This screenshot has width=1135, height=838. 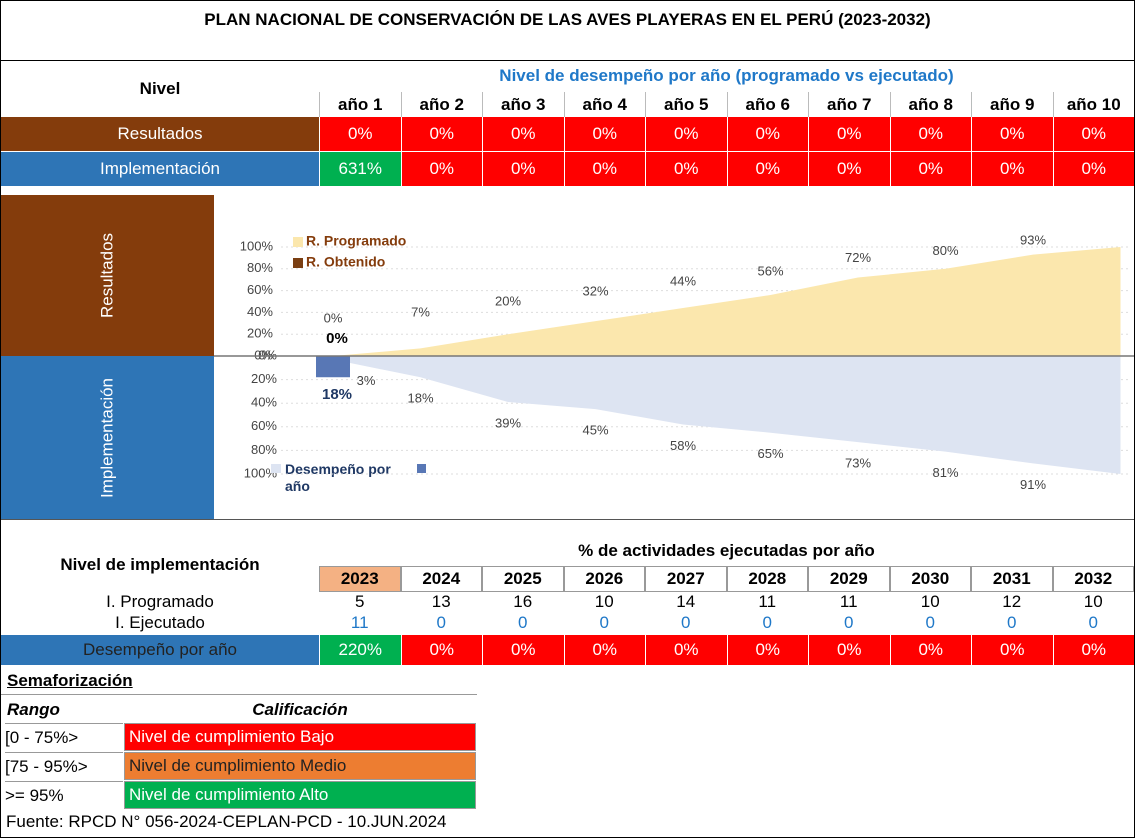 What do you see at coordinates (1012, 579) in the screenshot?
I see `column-header: 2031` at bounding box center [1012, 579].